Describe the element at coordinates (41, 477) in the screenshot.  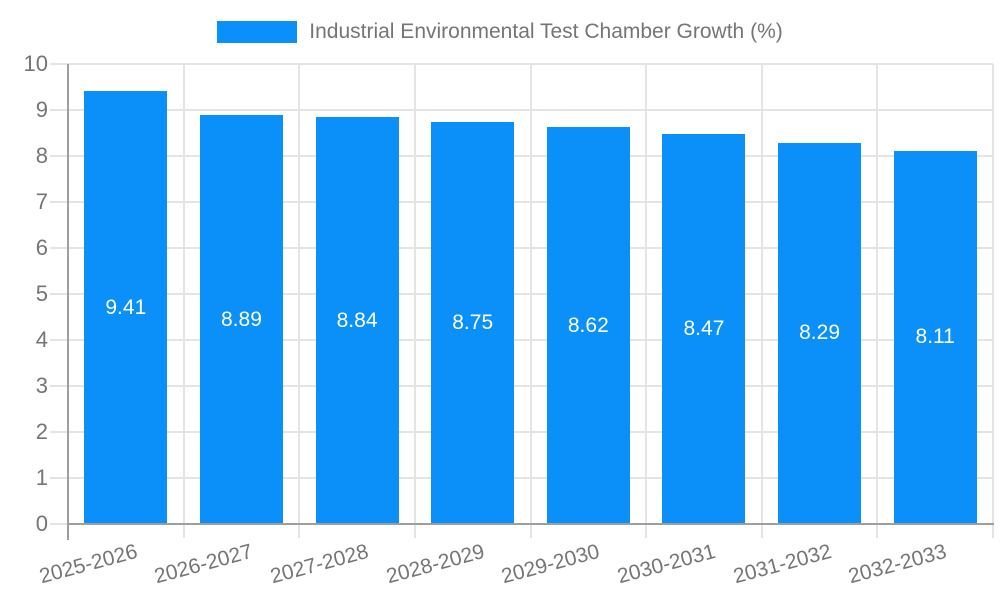
I see `y-axis-tick-label: 1` at that location.